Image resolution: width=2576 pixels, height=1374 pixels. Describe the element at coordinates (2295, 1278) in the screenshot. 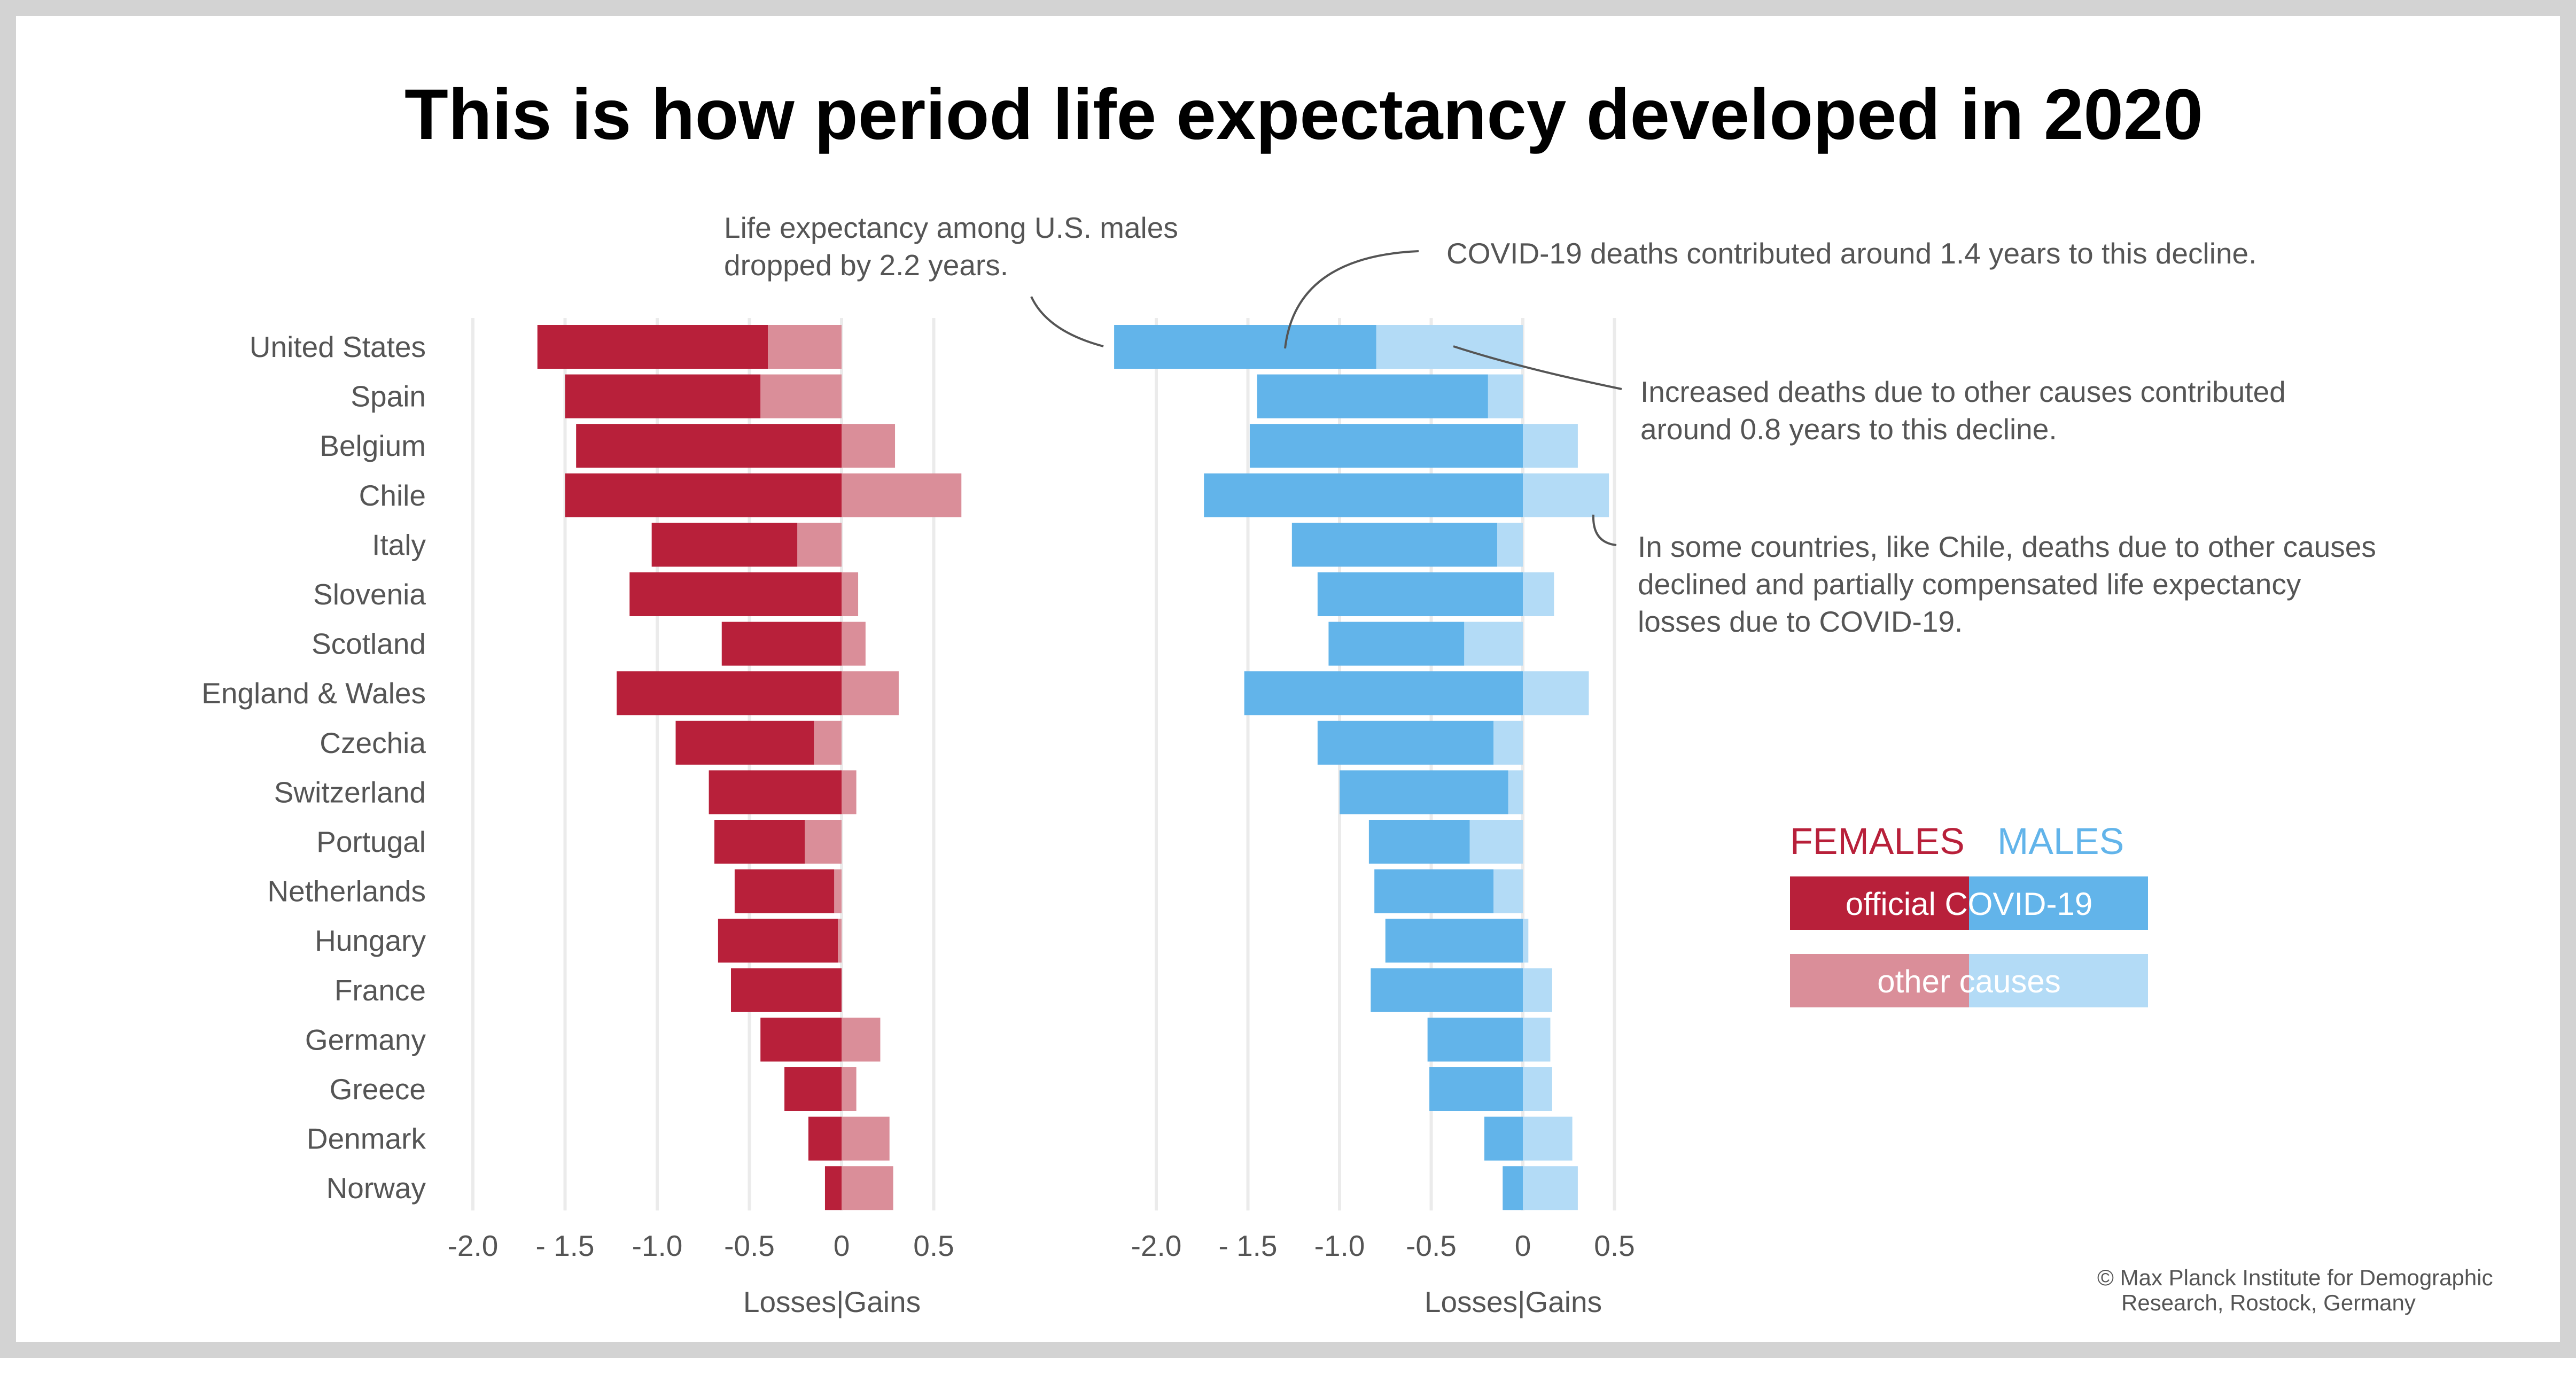

I see `credit-line1: © Max Planck Institute for Demographic` at that location.